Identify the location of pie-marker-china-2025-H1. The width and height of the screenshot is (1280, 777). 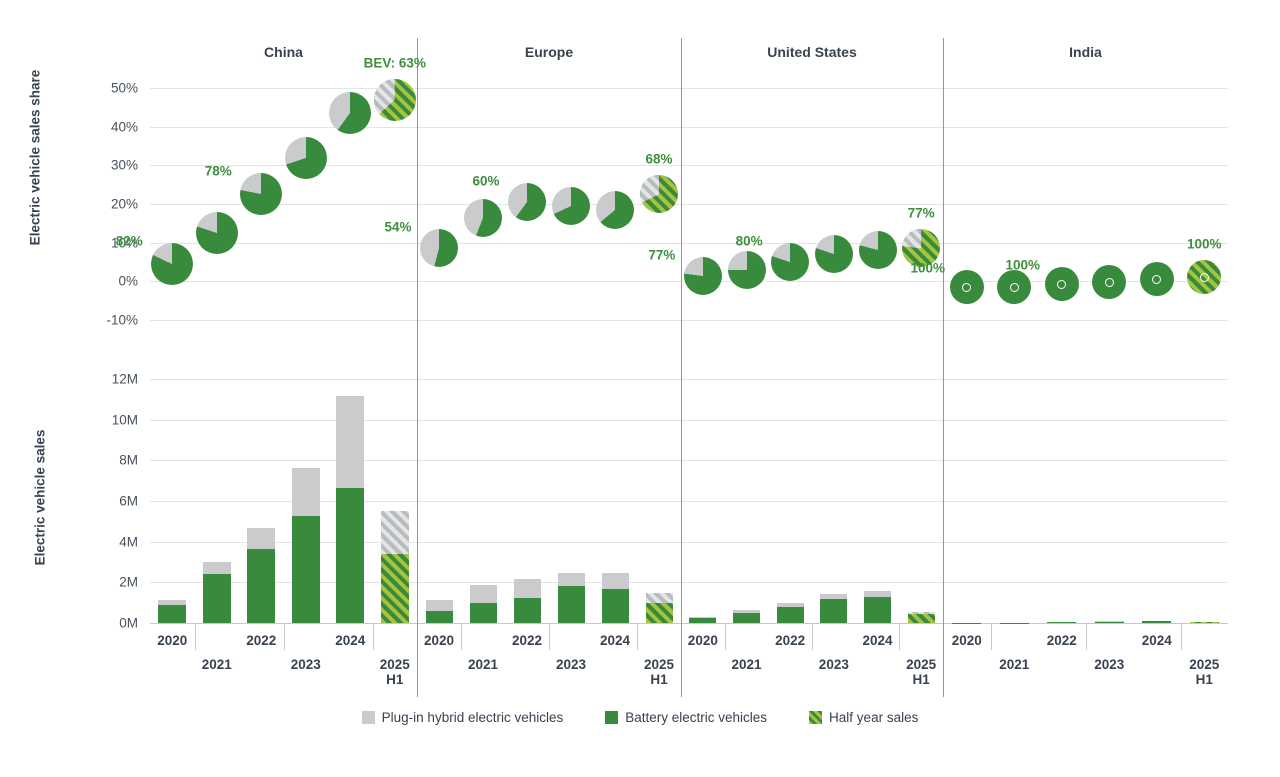
(394, 99).